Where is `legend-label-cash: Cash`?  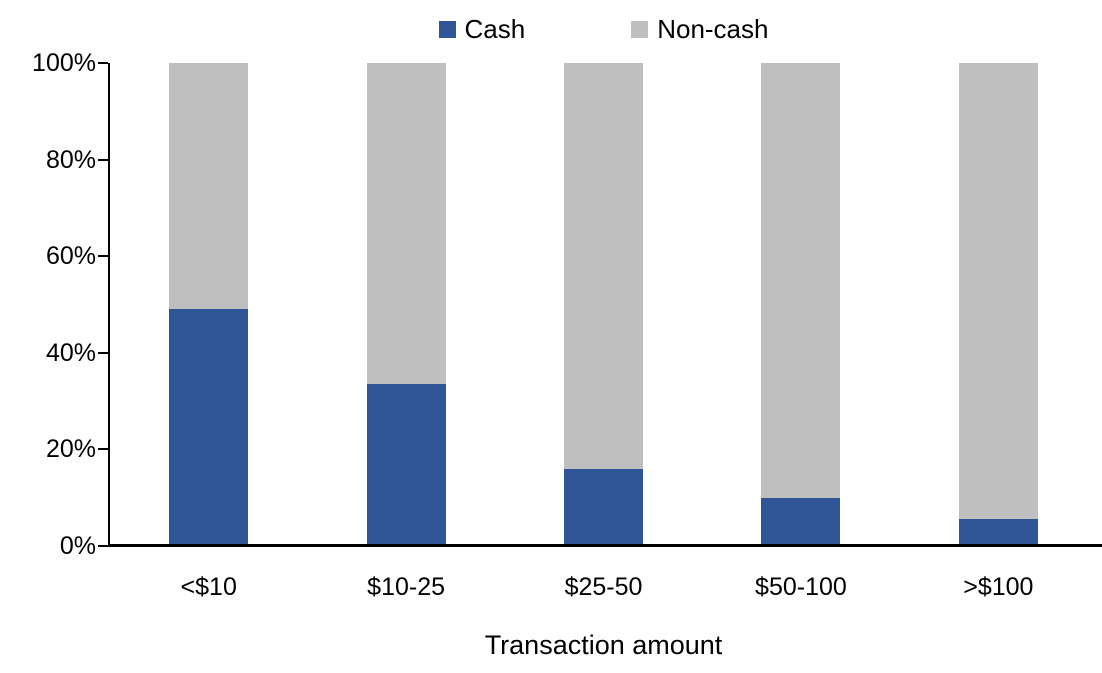 legend-label-cash: Cash is located at coordinates (495, 29).